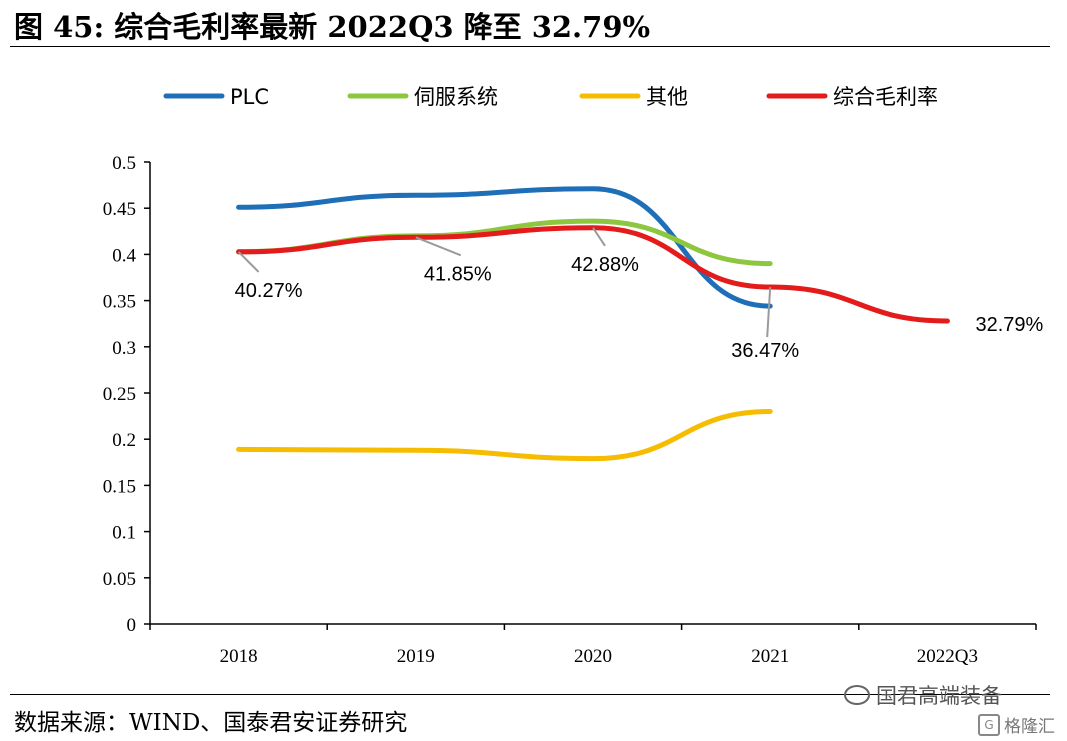  What do you see at coordinates (119, 302) in the screenshot?
I see `y-tick-label: 0.35` at bounding box center [119, 302].